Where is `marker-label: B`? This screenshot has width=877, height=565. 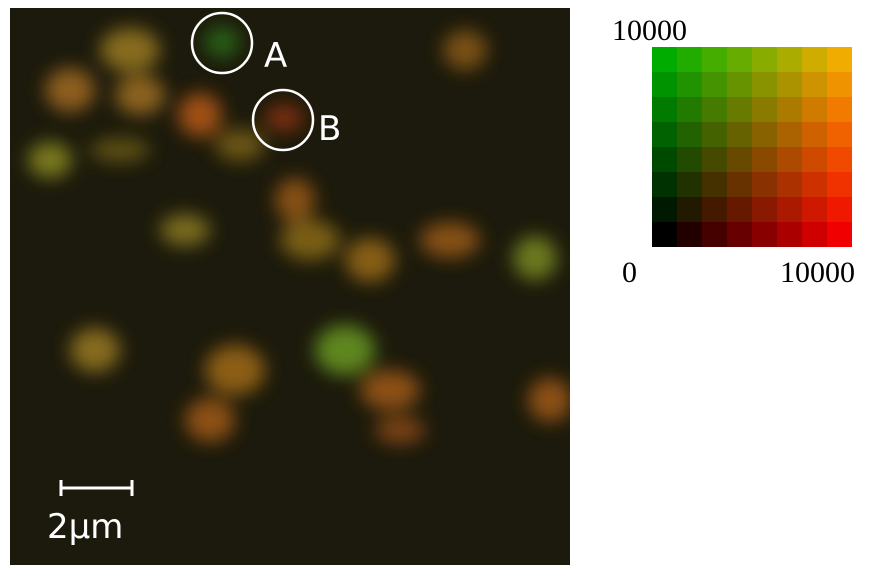
marker-label: B is located at coordinates (329, 129).